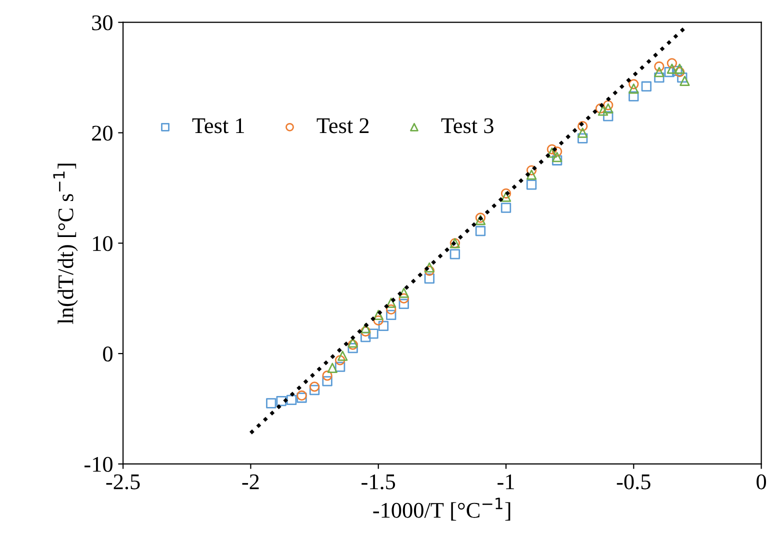  Describe the element at coordinates (506, 482) in the screenshot. I see `x-tick-label: -1` at that location.